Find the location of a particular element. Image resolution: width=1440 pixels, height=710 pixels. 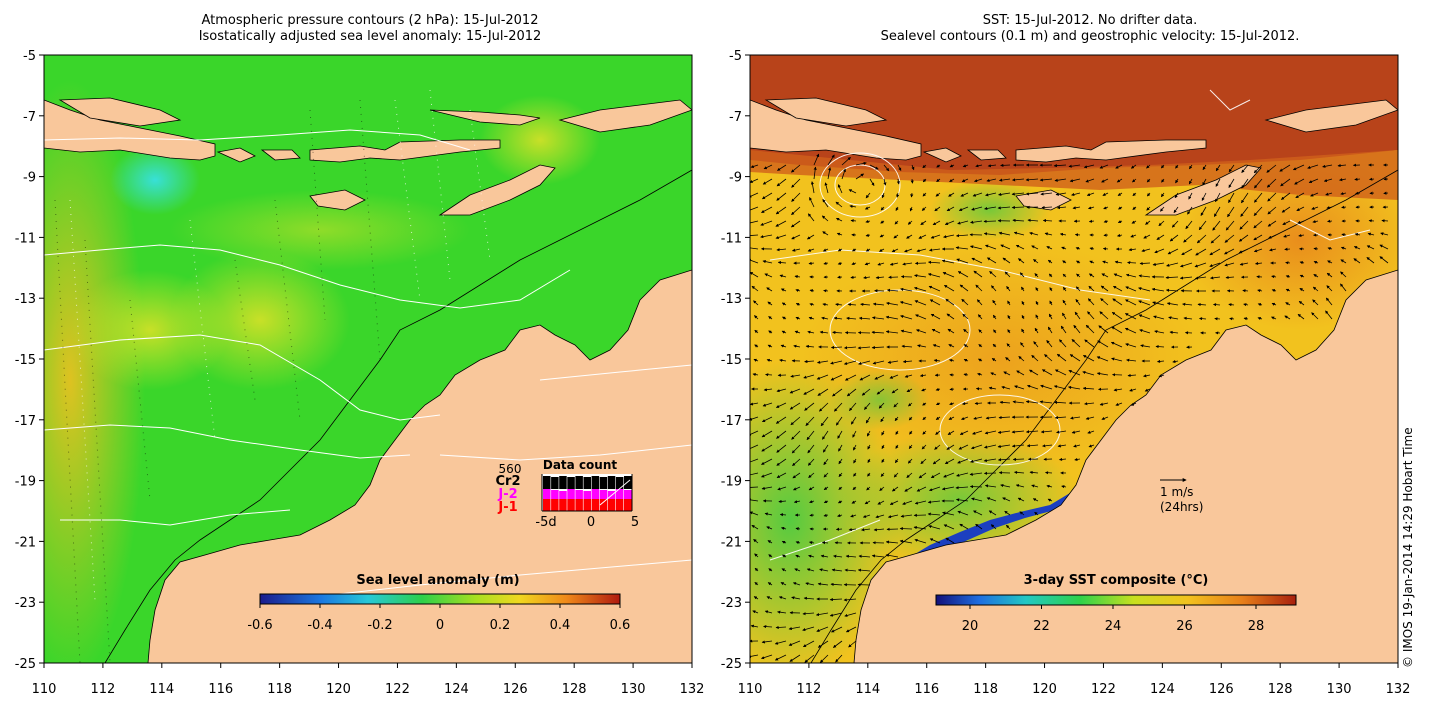

sst-colorbar: 3-day SST composite (°C) 20 22 24 26 28 is located at coordinates (1116, 603).